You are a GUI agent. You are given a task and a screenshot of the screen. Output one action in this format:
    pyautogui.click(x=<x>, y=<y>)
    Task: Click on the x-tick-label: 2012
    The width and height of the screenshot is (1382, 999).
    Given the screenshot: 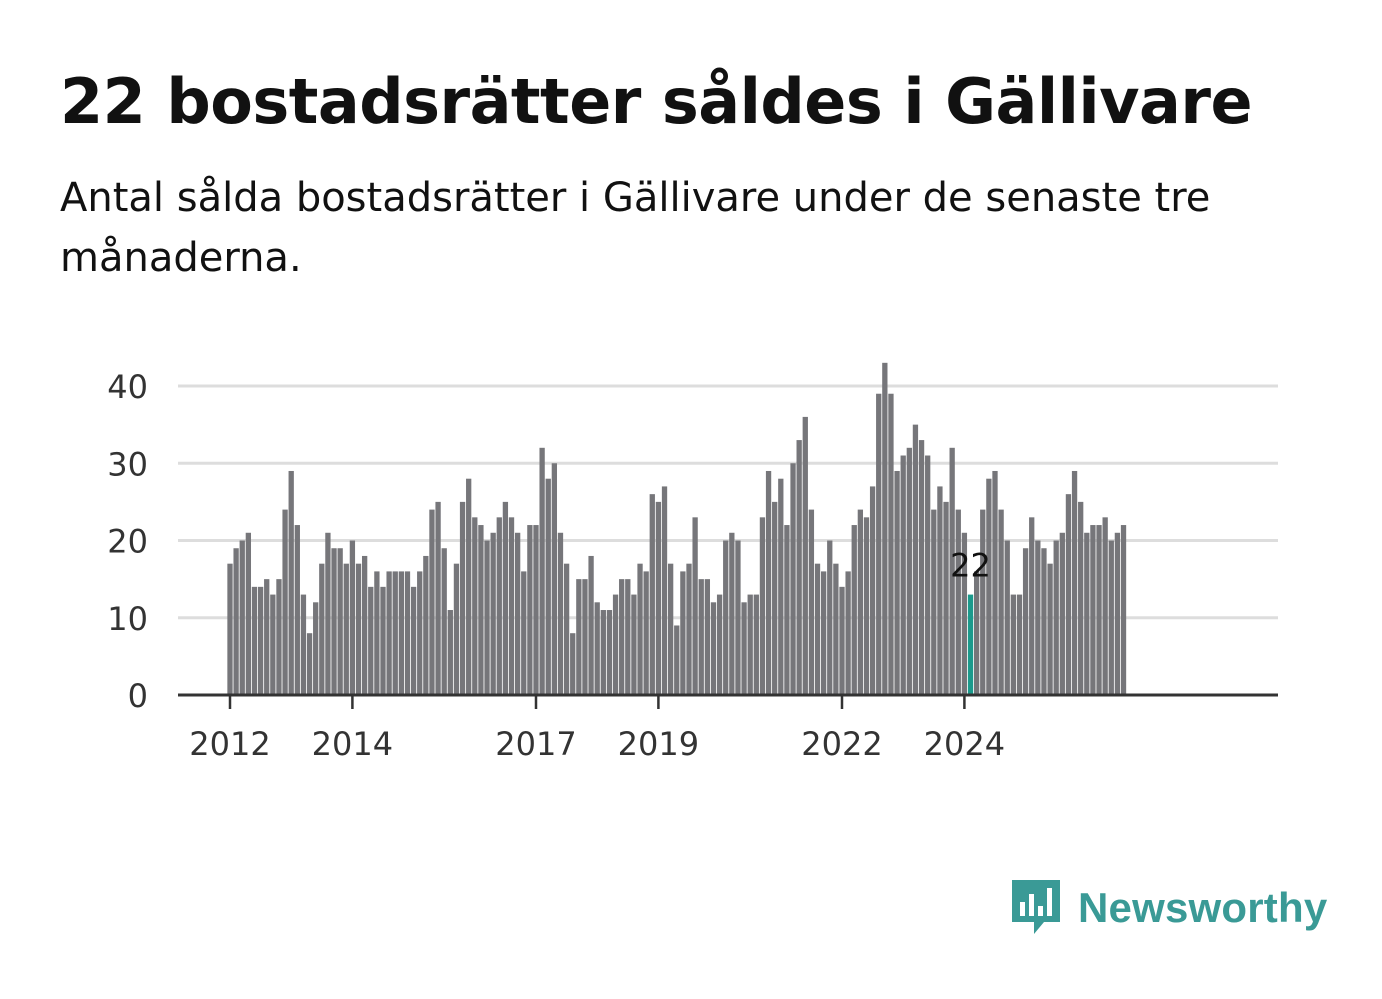 What is the action you would take?
    pyautogui.click(x=229, y=744)
    